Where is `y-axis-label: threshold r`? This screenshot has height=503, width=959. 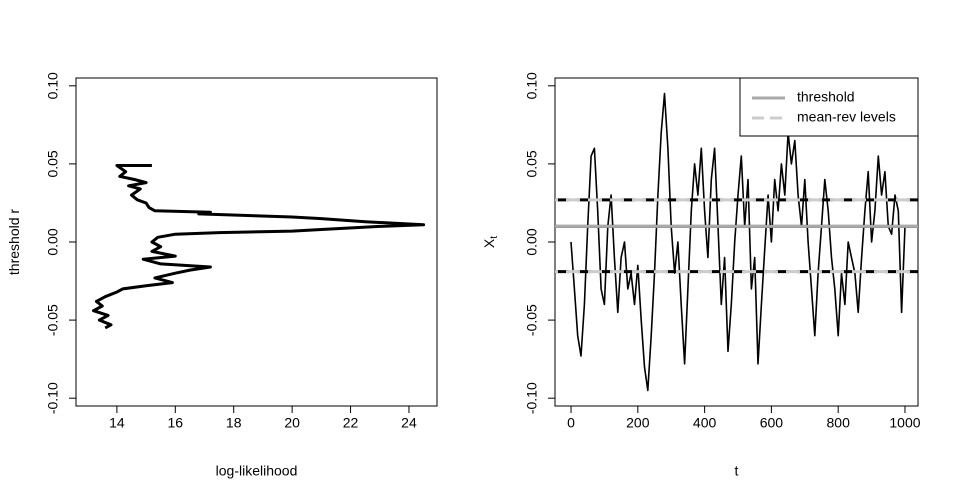
y-axis-label: threshold r is located at coordinates (14, 242).